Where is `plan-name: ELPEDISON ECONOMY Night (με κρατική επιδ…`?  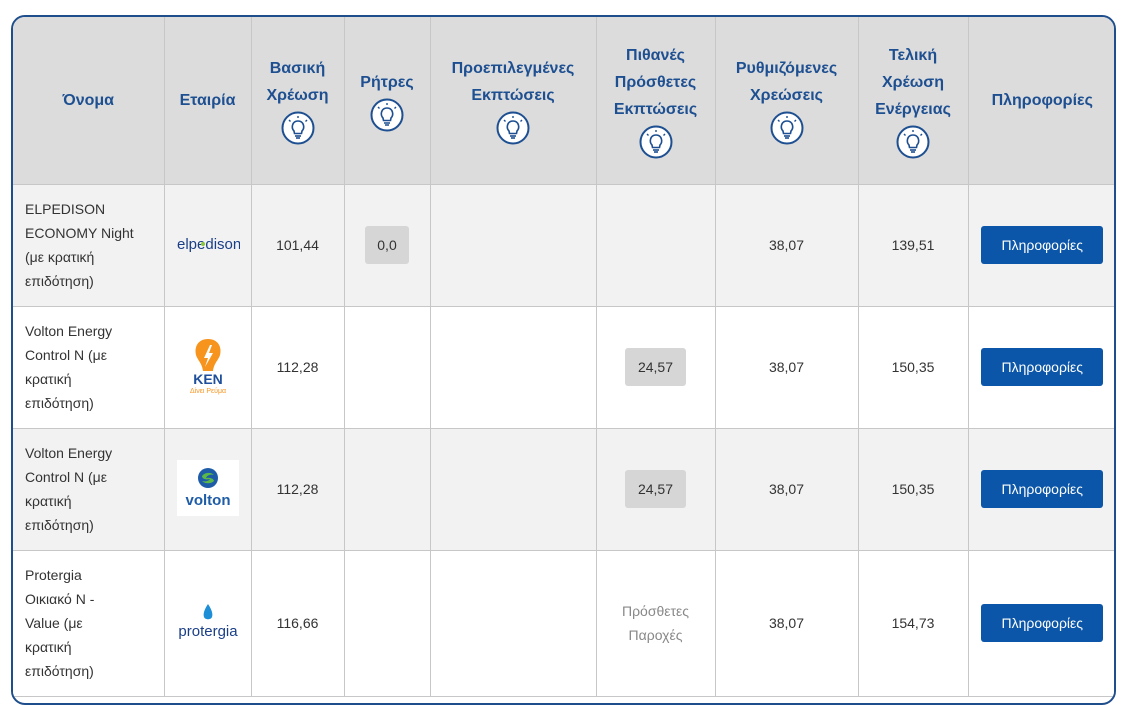 plan-name: ELPEDISON ECONOMY Night (με κρατική επιδ… is located at coordinates (89, 245).